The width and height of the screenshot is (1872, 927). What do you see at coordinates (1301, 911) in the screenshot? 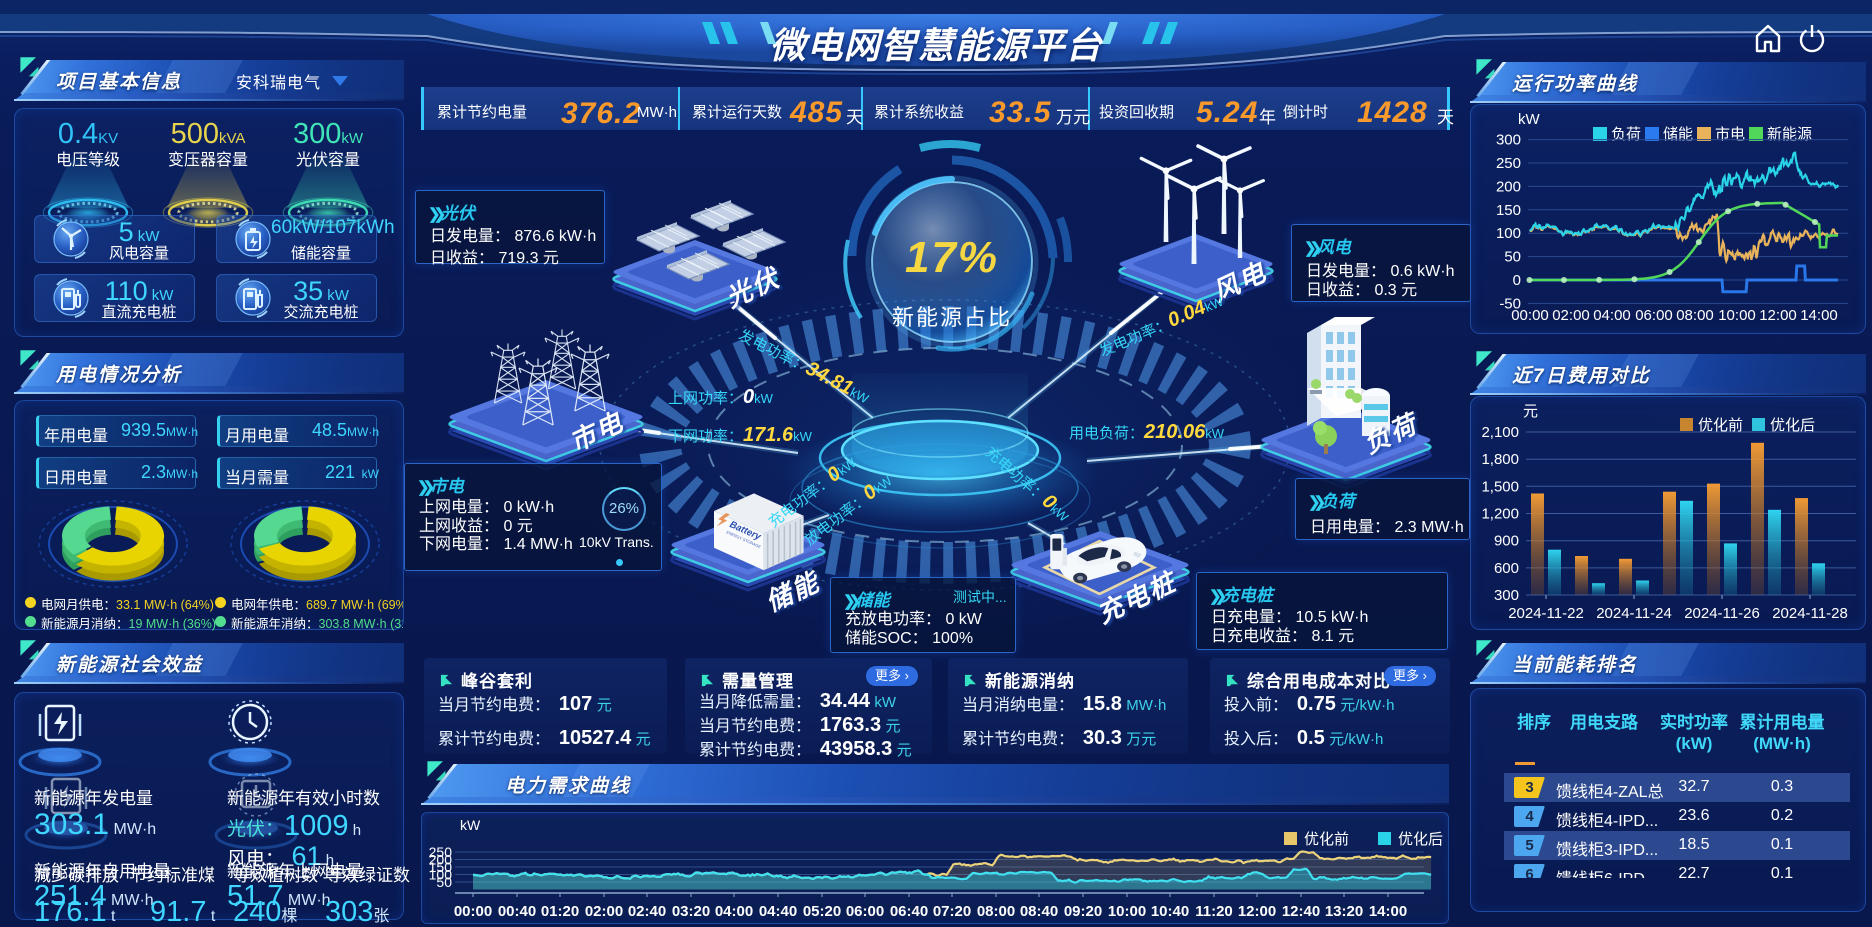
I see `svg-text: 12:40` at bounding box center [1301, 911].